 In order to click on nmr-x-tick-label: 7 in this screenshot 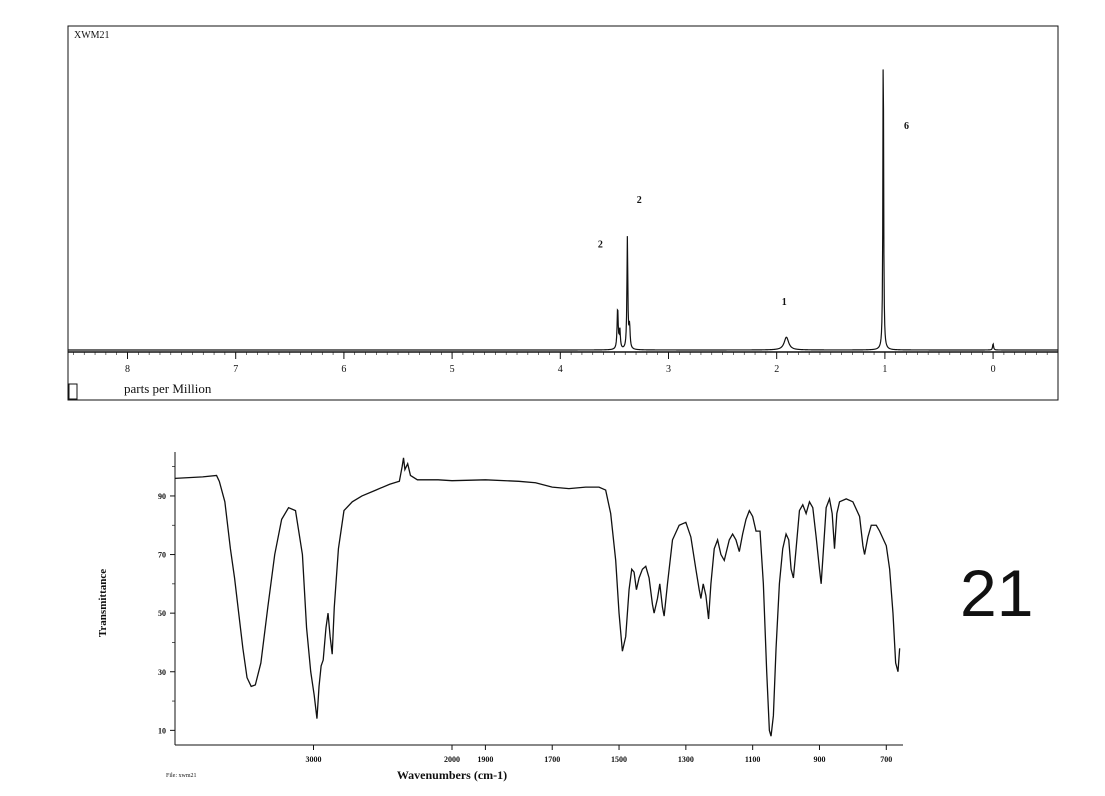, I will do `click(235, 369)`.